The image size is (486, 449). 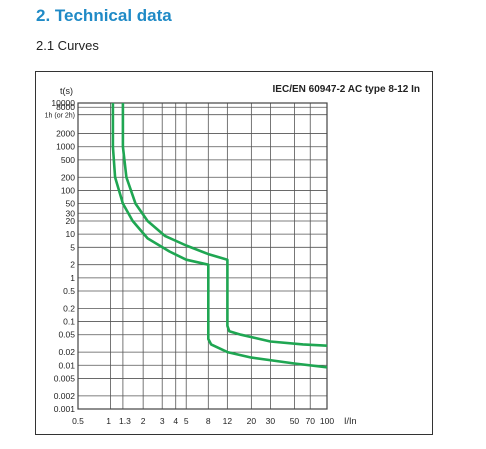 I want to click on y-tick-label: 20, so click(x=71, y=221).